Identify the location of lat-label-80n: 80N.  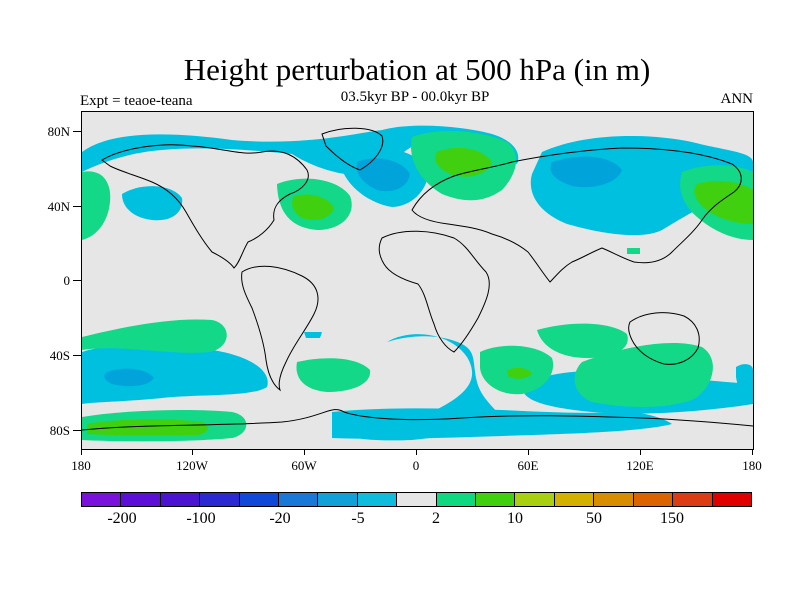
(58, 131).